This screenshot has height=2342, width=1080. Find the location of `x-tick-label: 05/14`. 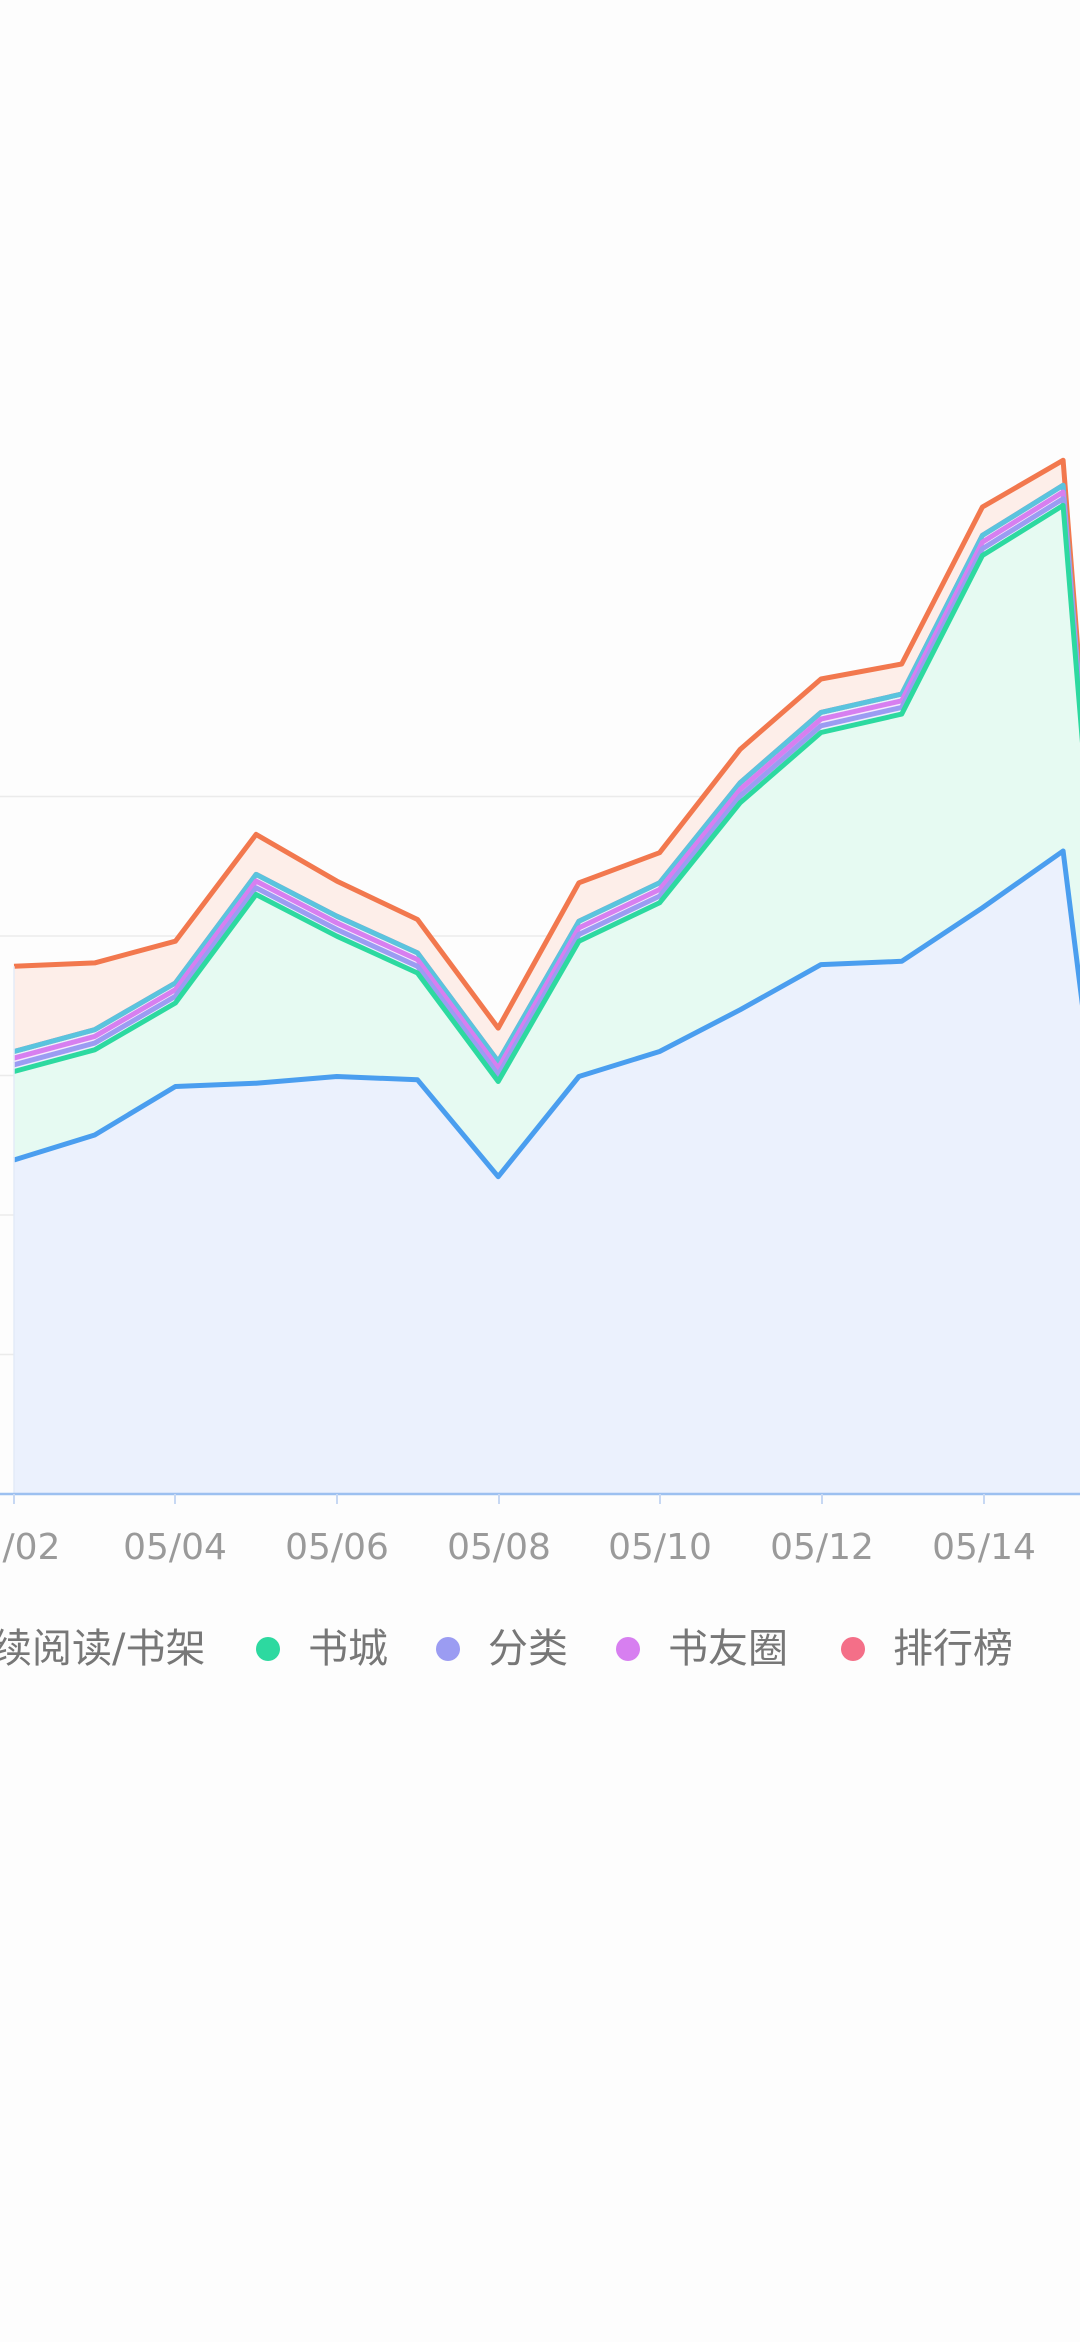

x-tick-label: 05/14 is located at coordinates (984, 1547).